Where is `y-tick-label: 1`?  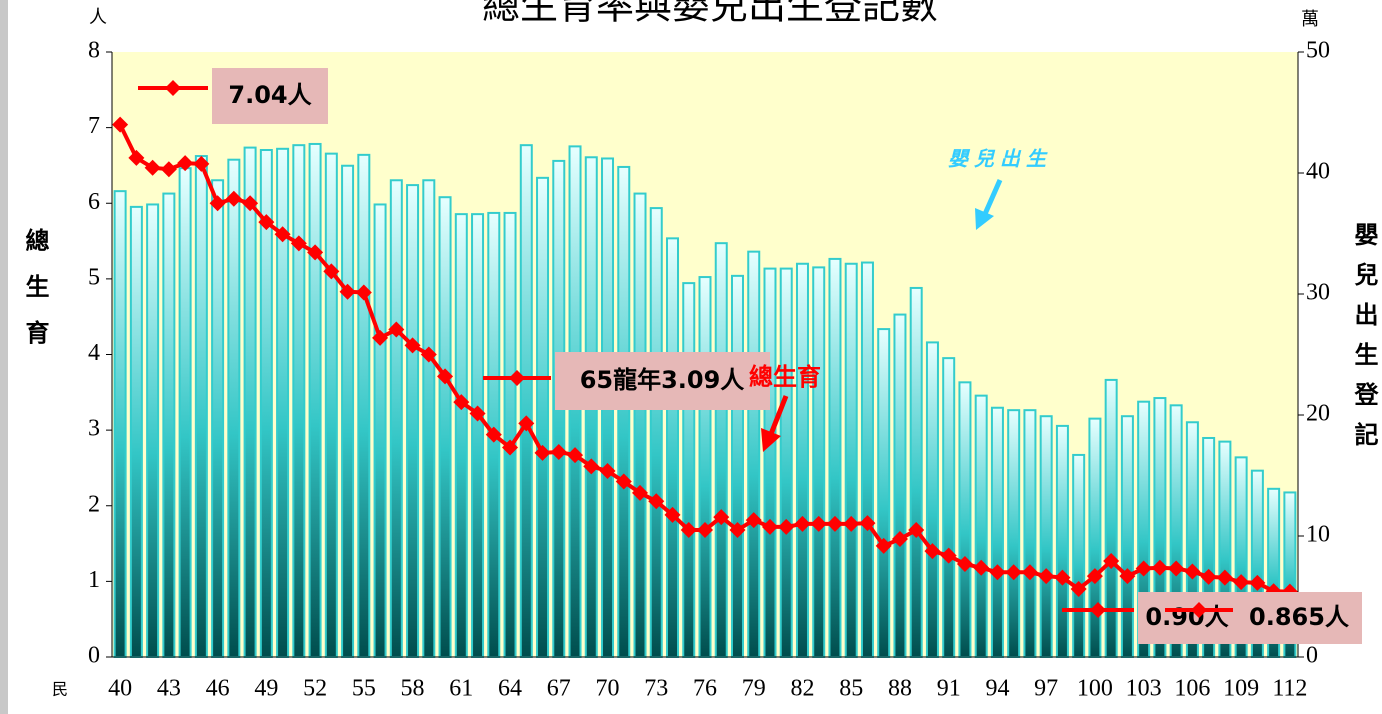
y-tick-label: 1 is located at coordinates (94, 580).